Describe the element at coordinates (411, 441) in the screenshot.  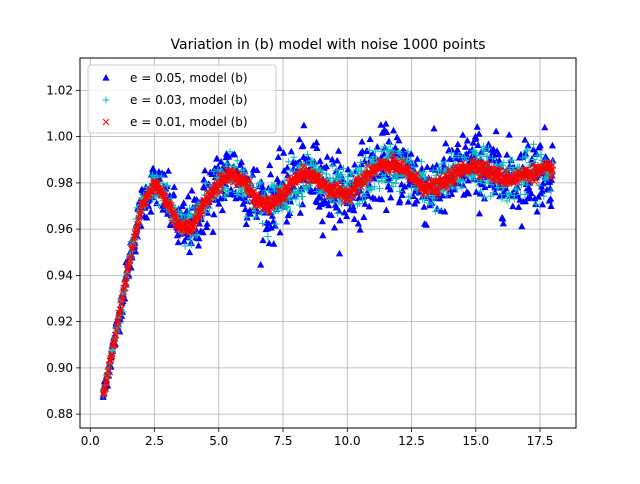
I see `x-tick-label: 12.5` at that location.